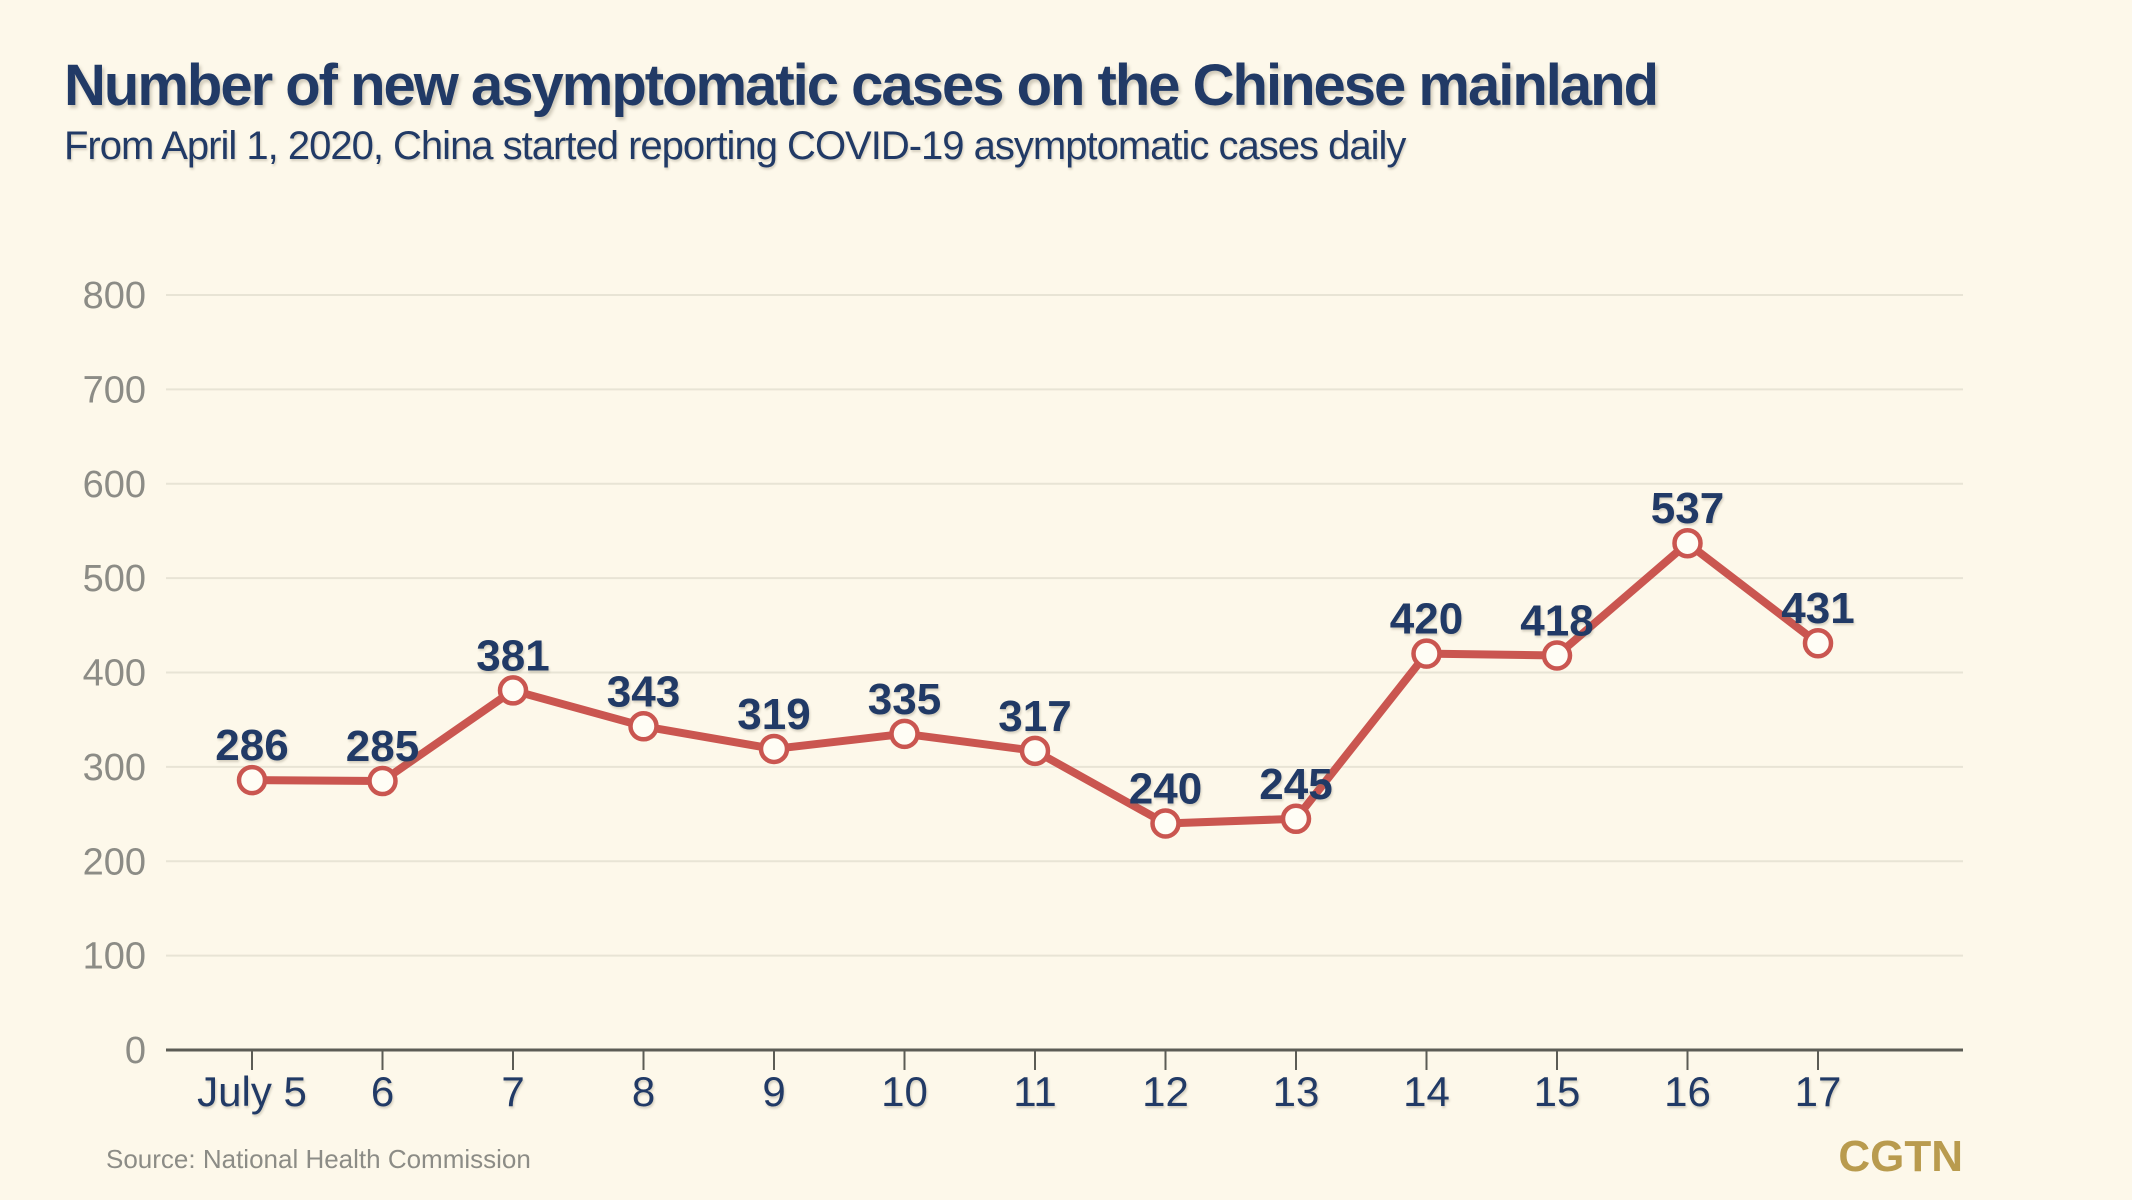 This screenshot has width=2132, height=1200. I want to click on data-point-label: 245, so click(1295, 784).